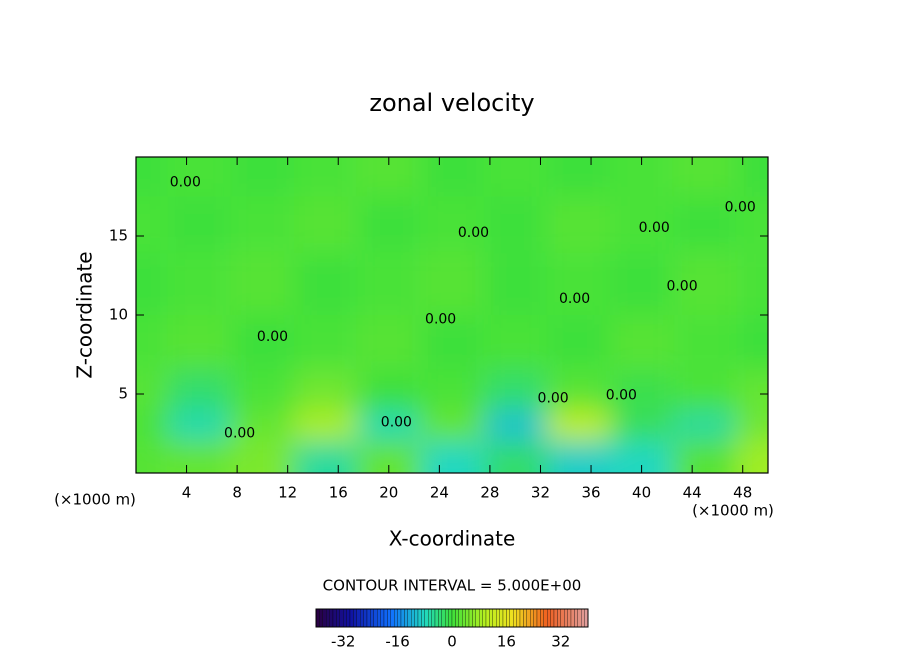  Describe the element at coordinates (343, 642) in the screenshot. I see `colorbar-tick-label: -32` at that location.